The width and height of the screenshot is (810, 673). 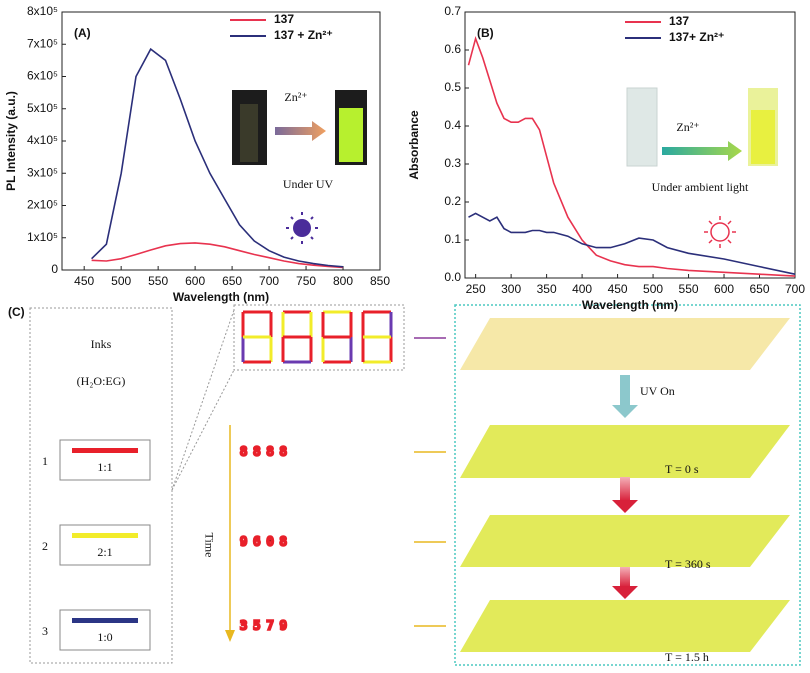 I want to click on y-tick-label: 0, so click(x=54, y=269).